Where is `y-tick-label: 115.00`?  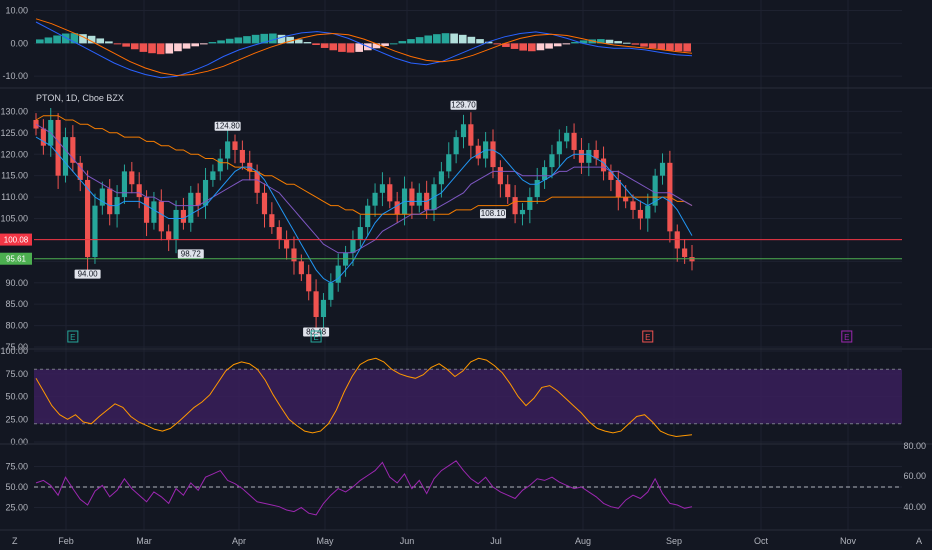 y-tick-label: 115.00 is located at coordinates (14, 176).